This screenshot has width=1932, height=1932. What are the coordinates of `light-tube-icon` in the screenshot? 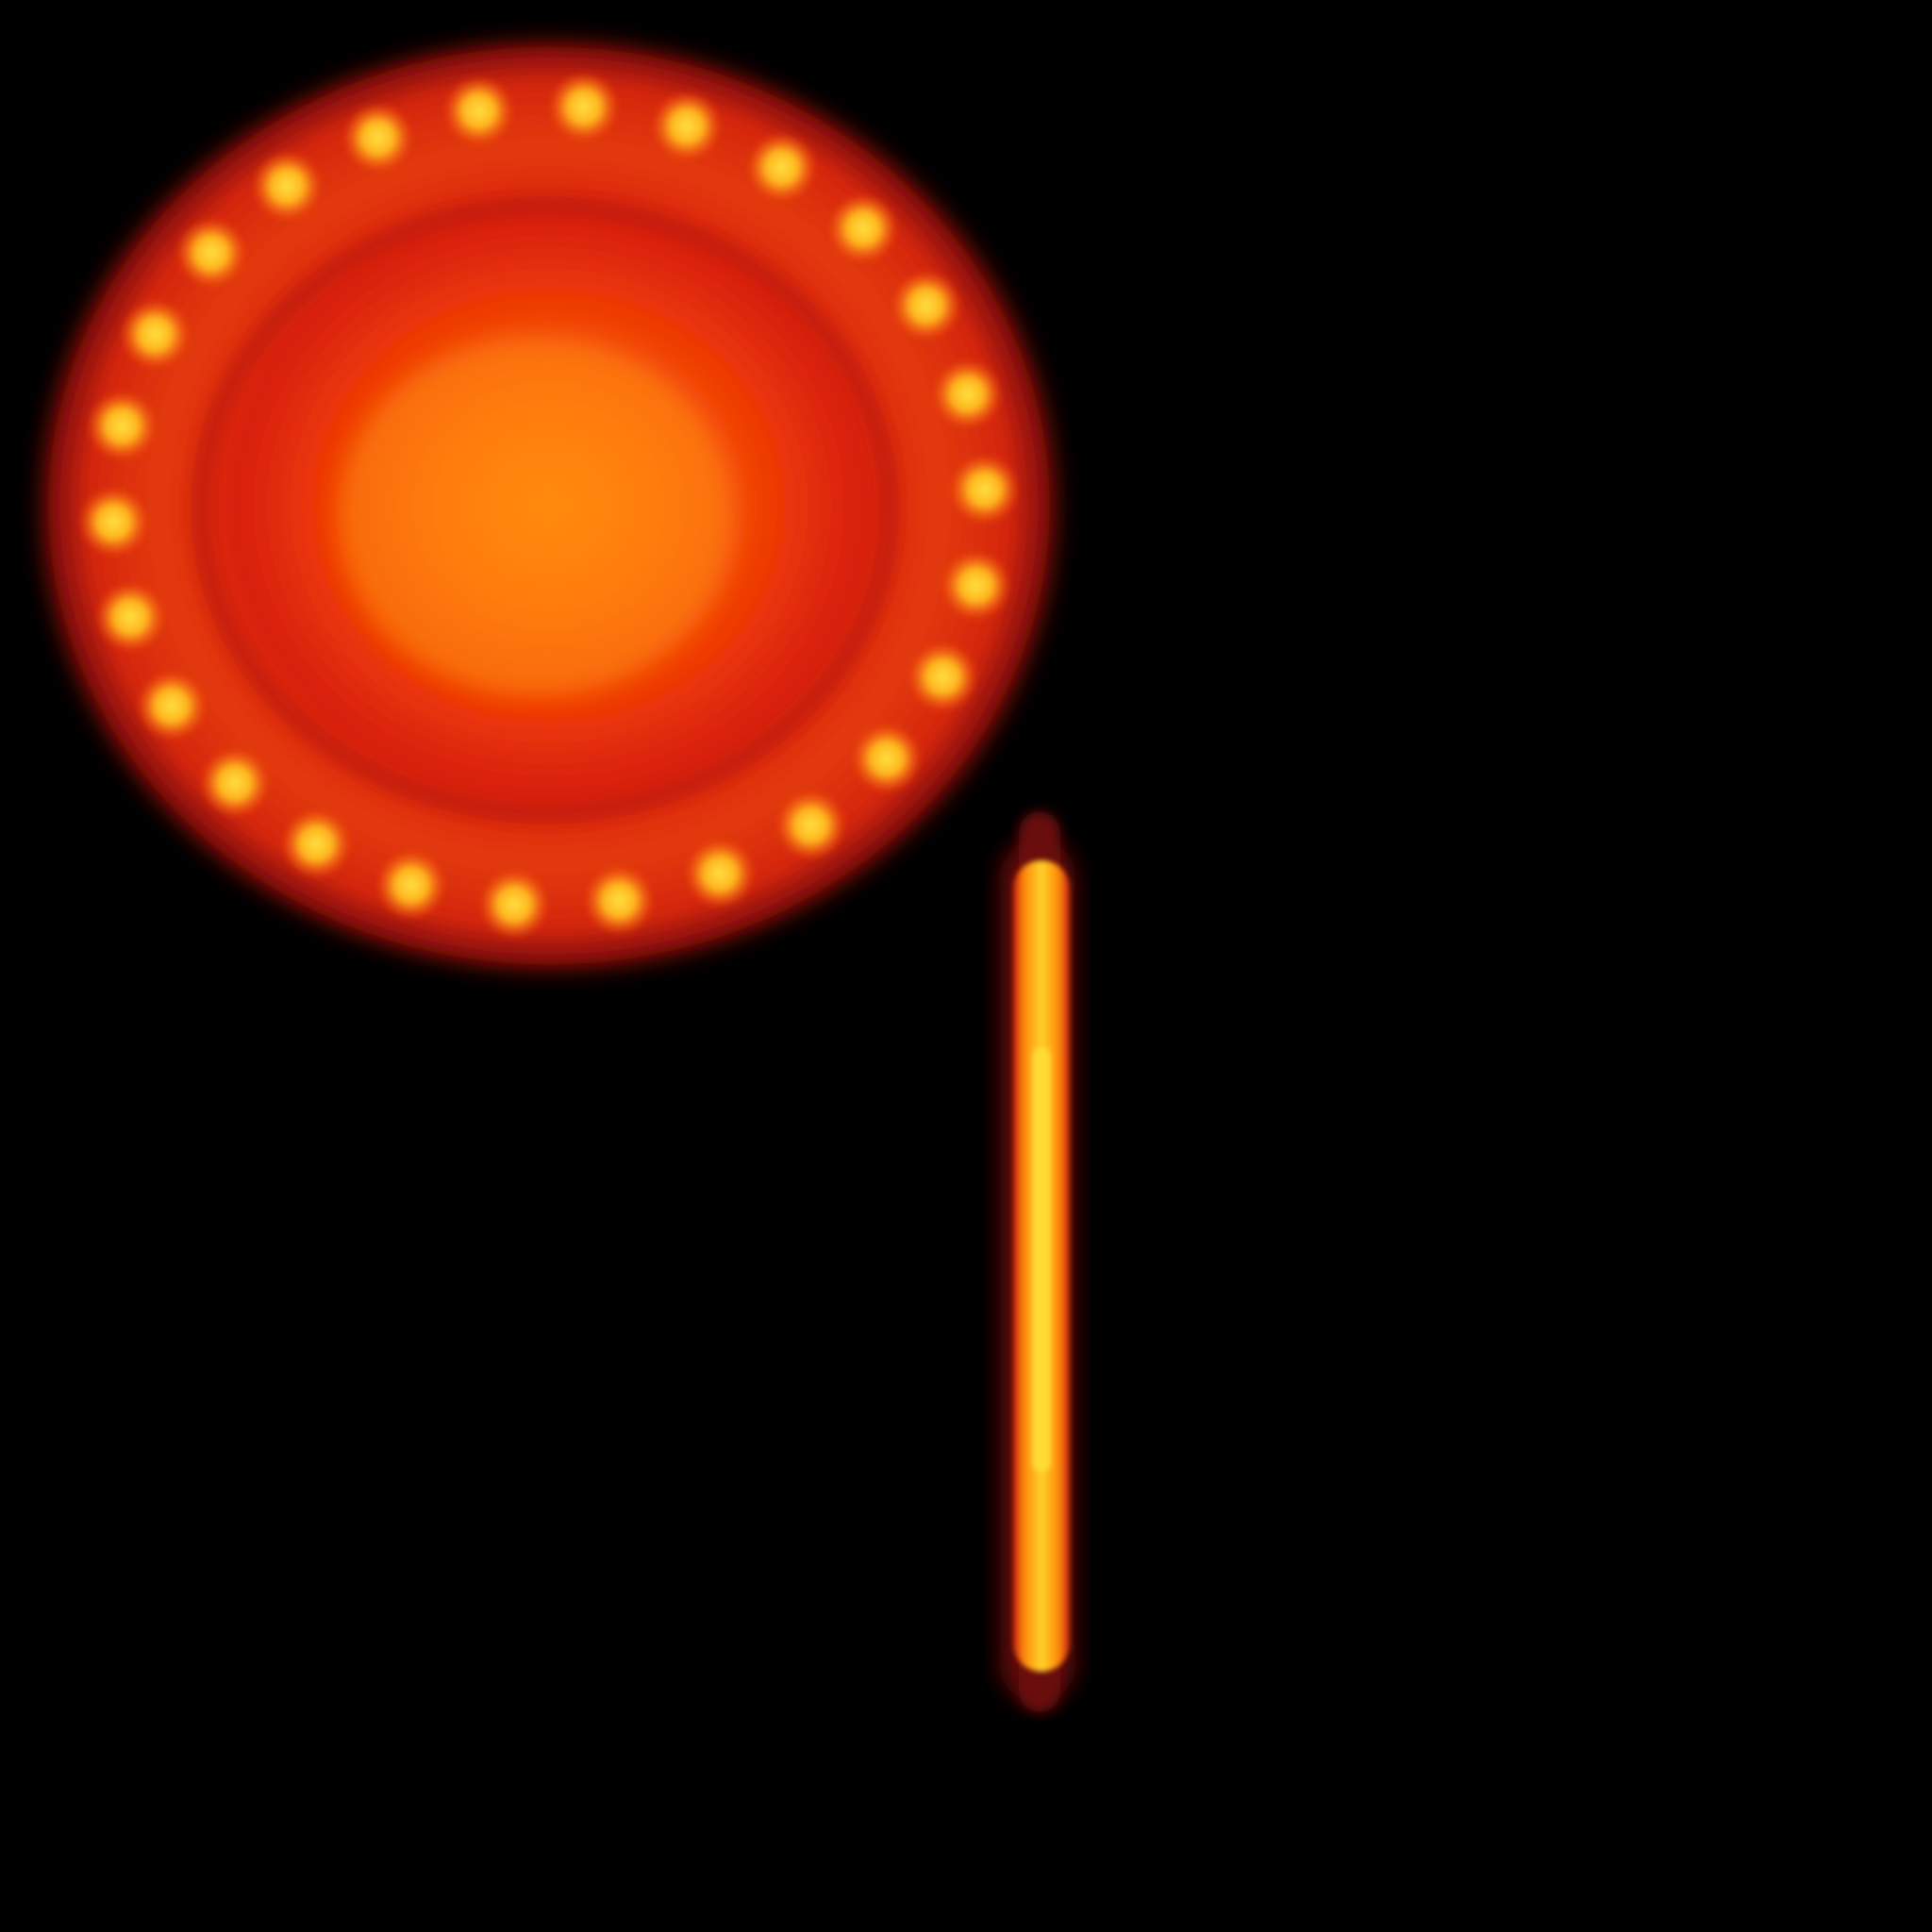 It's located at (1037, 1261).